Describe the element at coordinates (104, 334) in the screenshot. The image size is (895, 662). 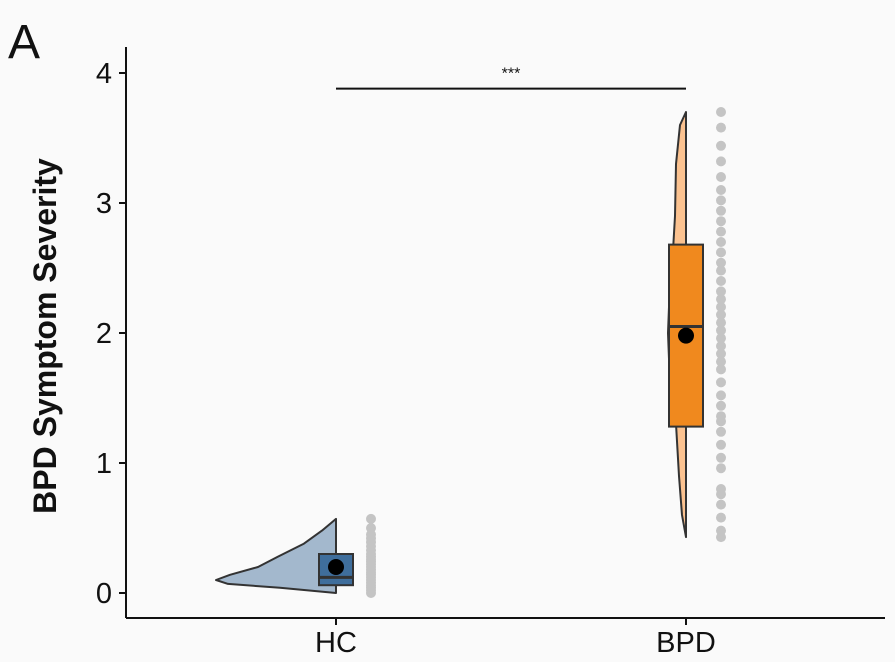
I see `y-tick-label: 2` at that location.